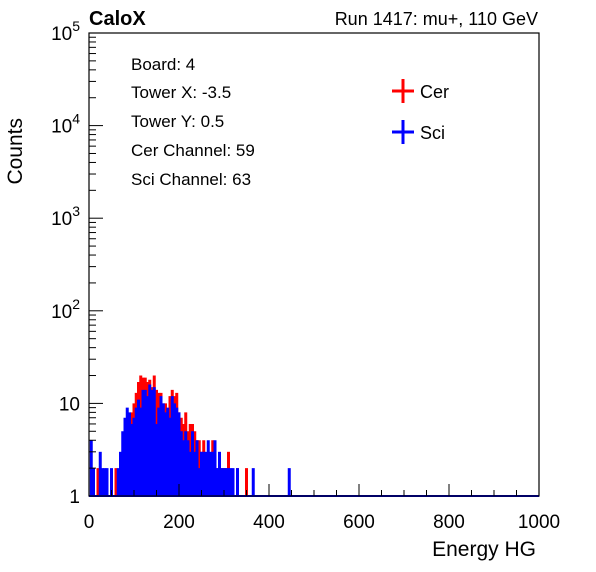  What do you see at coordinates (181, 92) in the screenshot?
I see `info-tower-x: Tower X: -3.5` at bounding box center [181, 92].